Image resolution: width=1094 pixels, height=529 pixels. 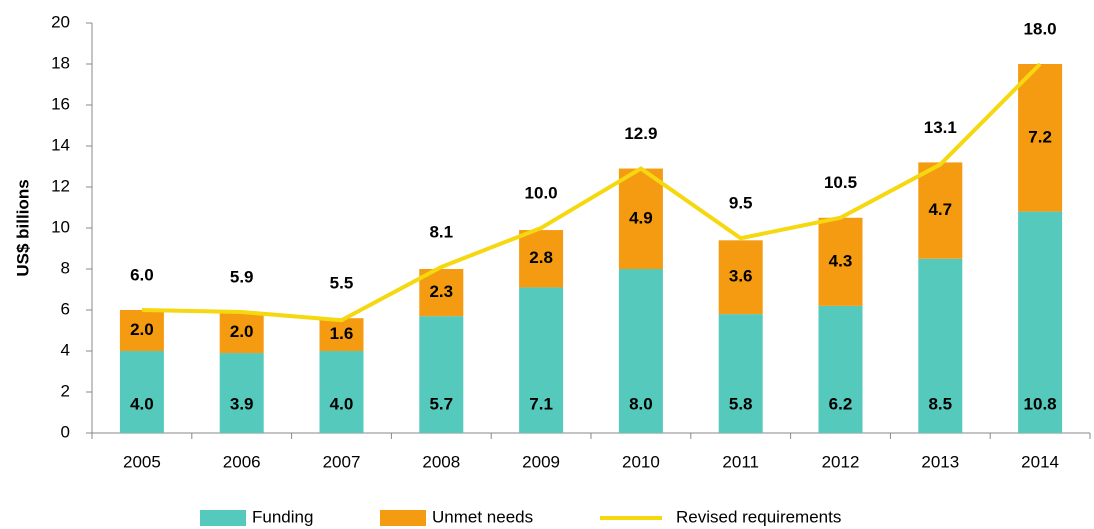 I want to click on total-label: 8.1, so click(x=441, y=231).